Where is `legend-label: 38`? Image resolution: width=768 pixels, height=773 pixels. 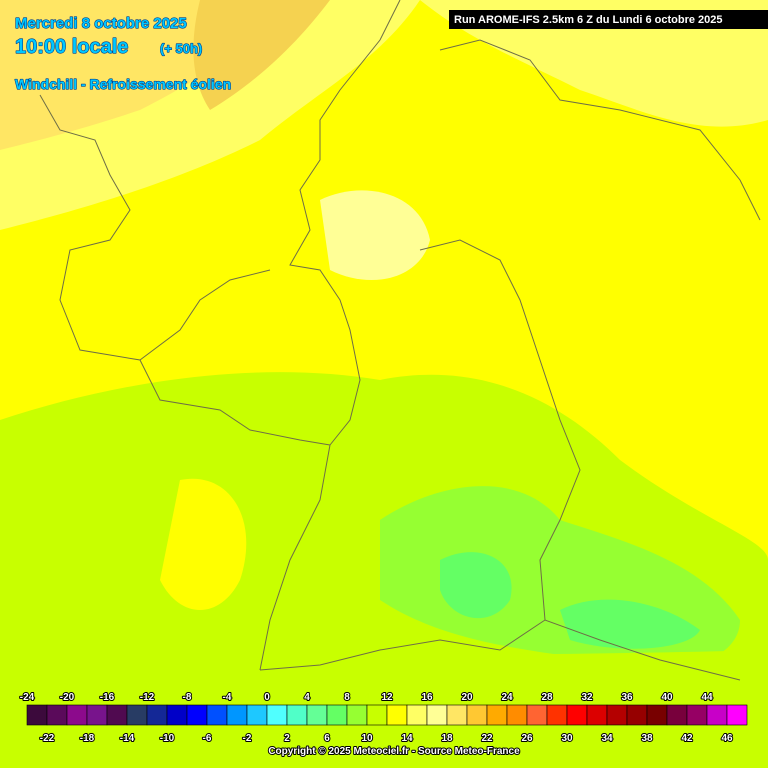 legend-label: 38 is located at coordinates (647, 738).